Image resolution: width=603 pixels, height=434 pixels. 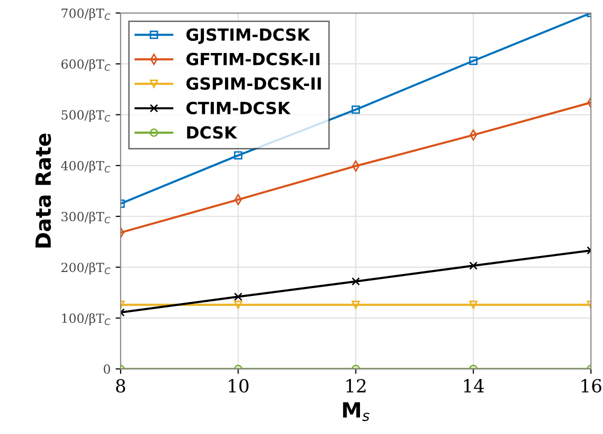 What do you see at coordinates (85, 166) in the screenshot?
I see `y-tick-label: 400/βT$_{C}$` at bounding box center [85, 166].